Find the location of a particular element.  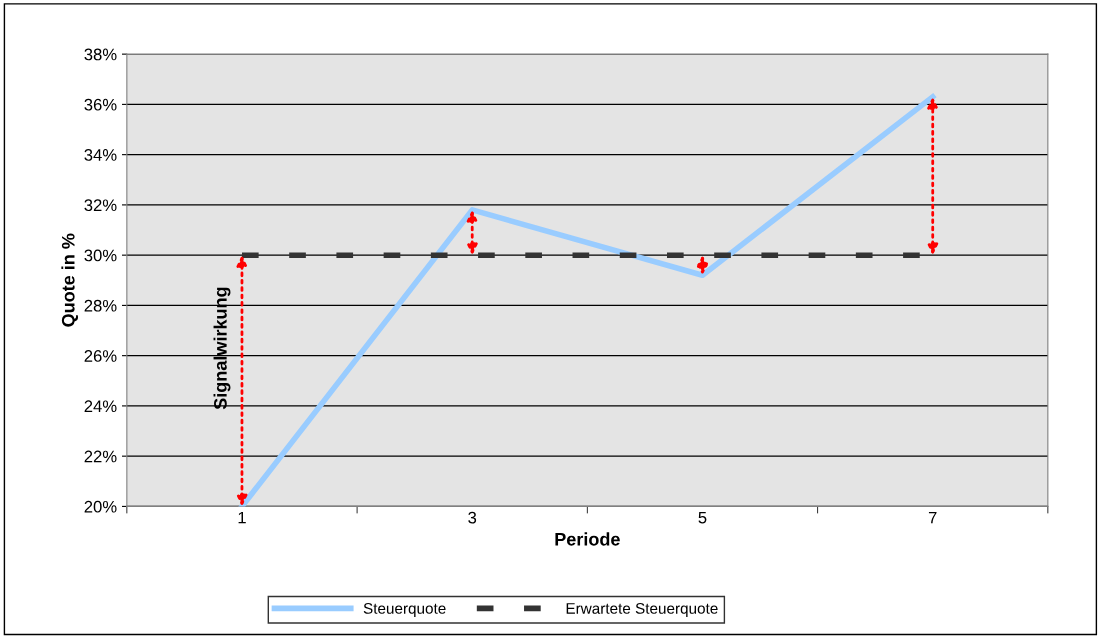

legend-label: Erwartete Steuerquote is located at coordinates (642, 610).